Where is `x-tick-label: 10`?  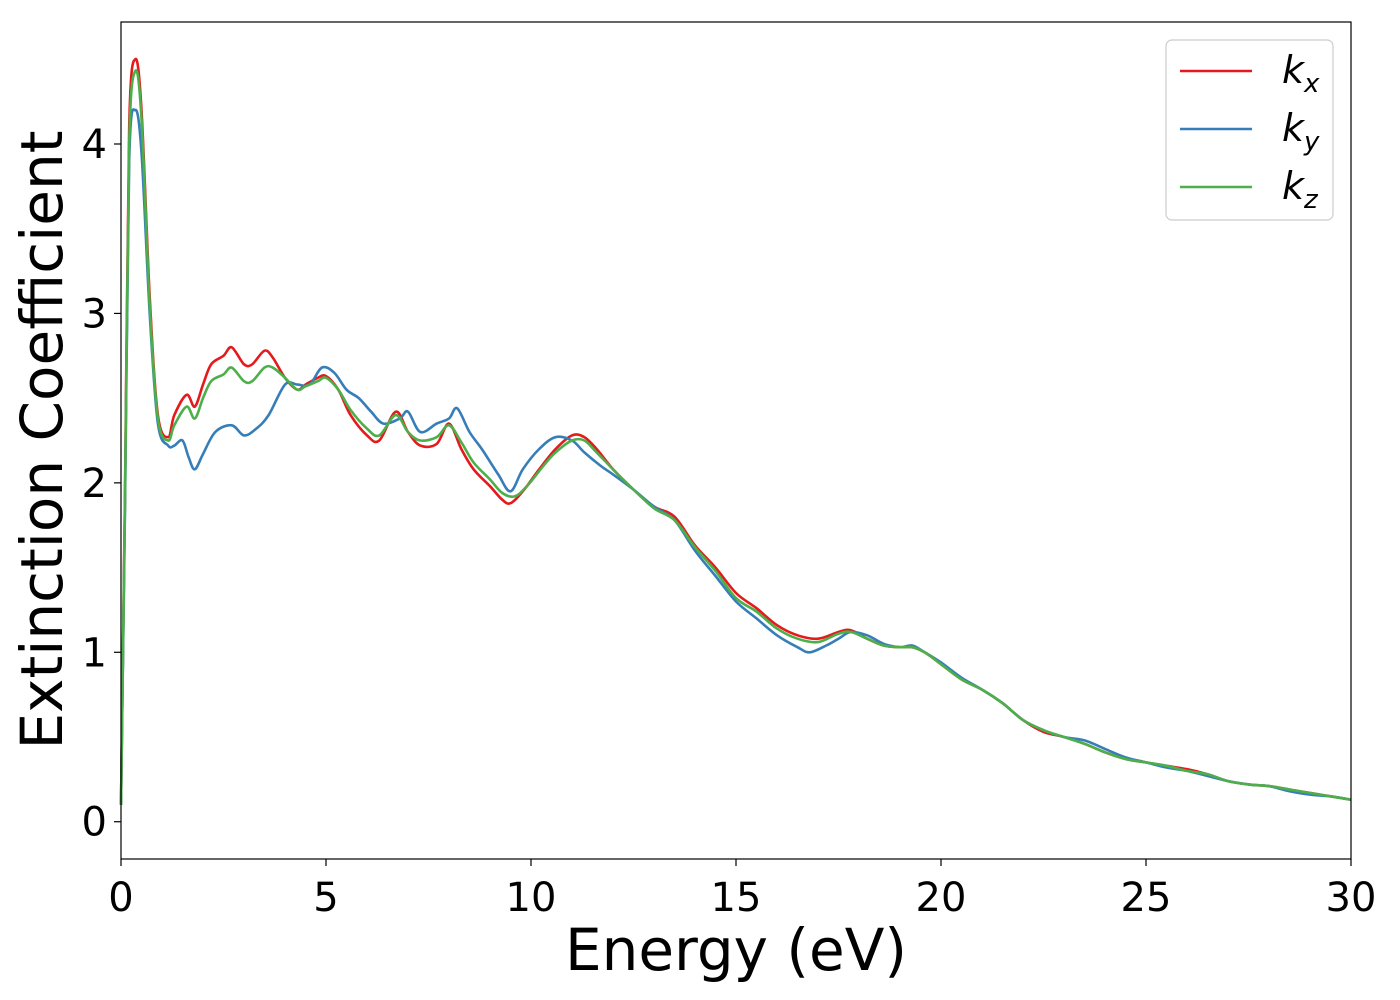
x-tick-label: 10 is located at coordinates (531, 898).